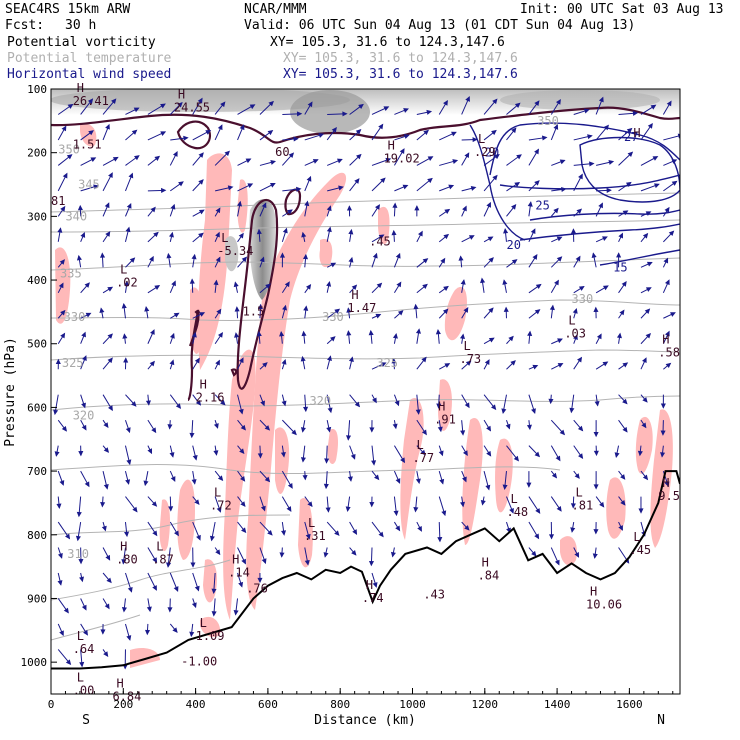 This screenshot has width=740, height=740. Describe the element at coordinates (542, 206) in the screenshot. I see `wind-label: 25` at that location.